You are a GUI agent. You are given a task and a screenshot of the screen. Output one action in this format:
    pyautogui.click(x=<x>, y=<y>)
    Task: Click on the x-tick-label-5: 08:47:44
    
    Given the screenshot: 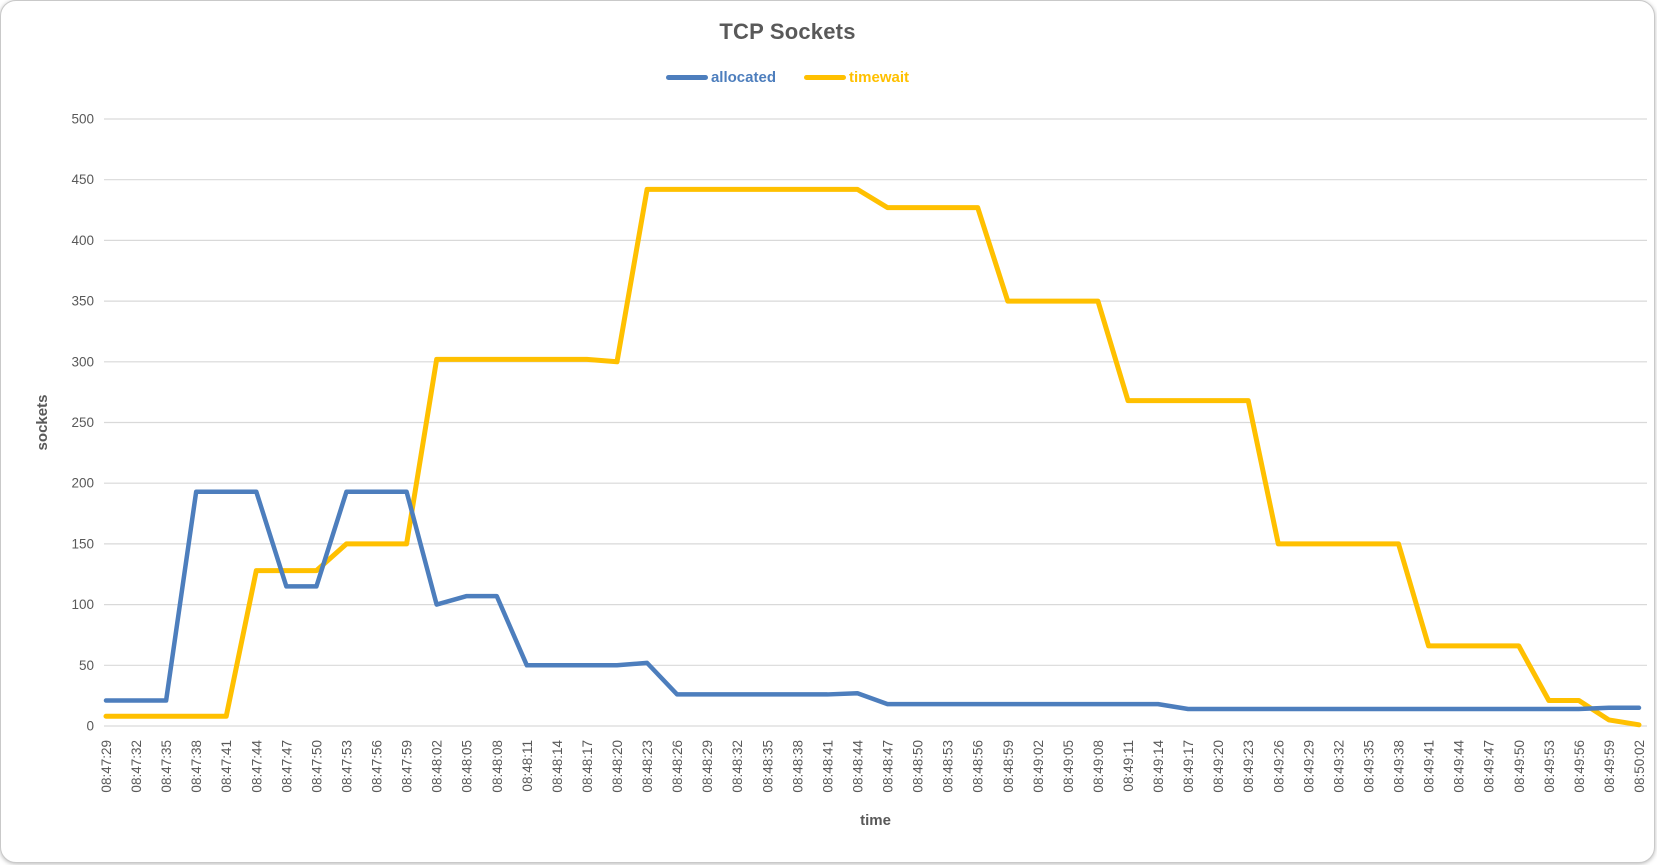 What is the action you would take?
    pyautogui.click(x=256, y=766)
    